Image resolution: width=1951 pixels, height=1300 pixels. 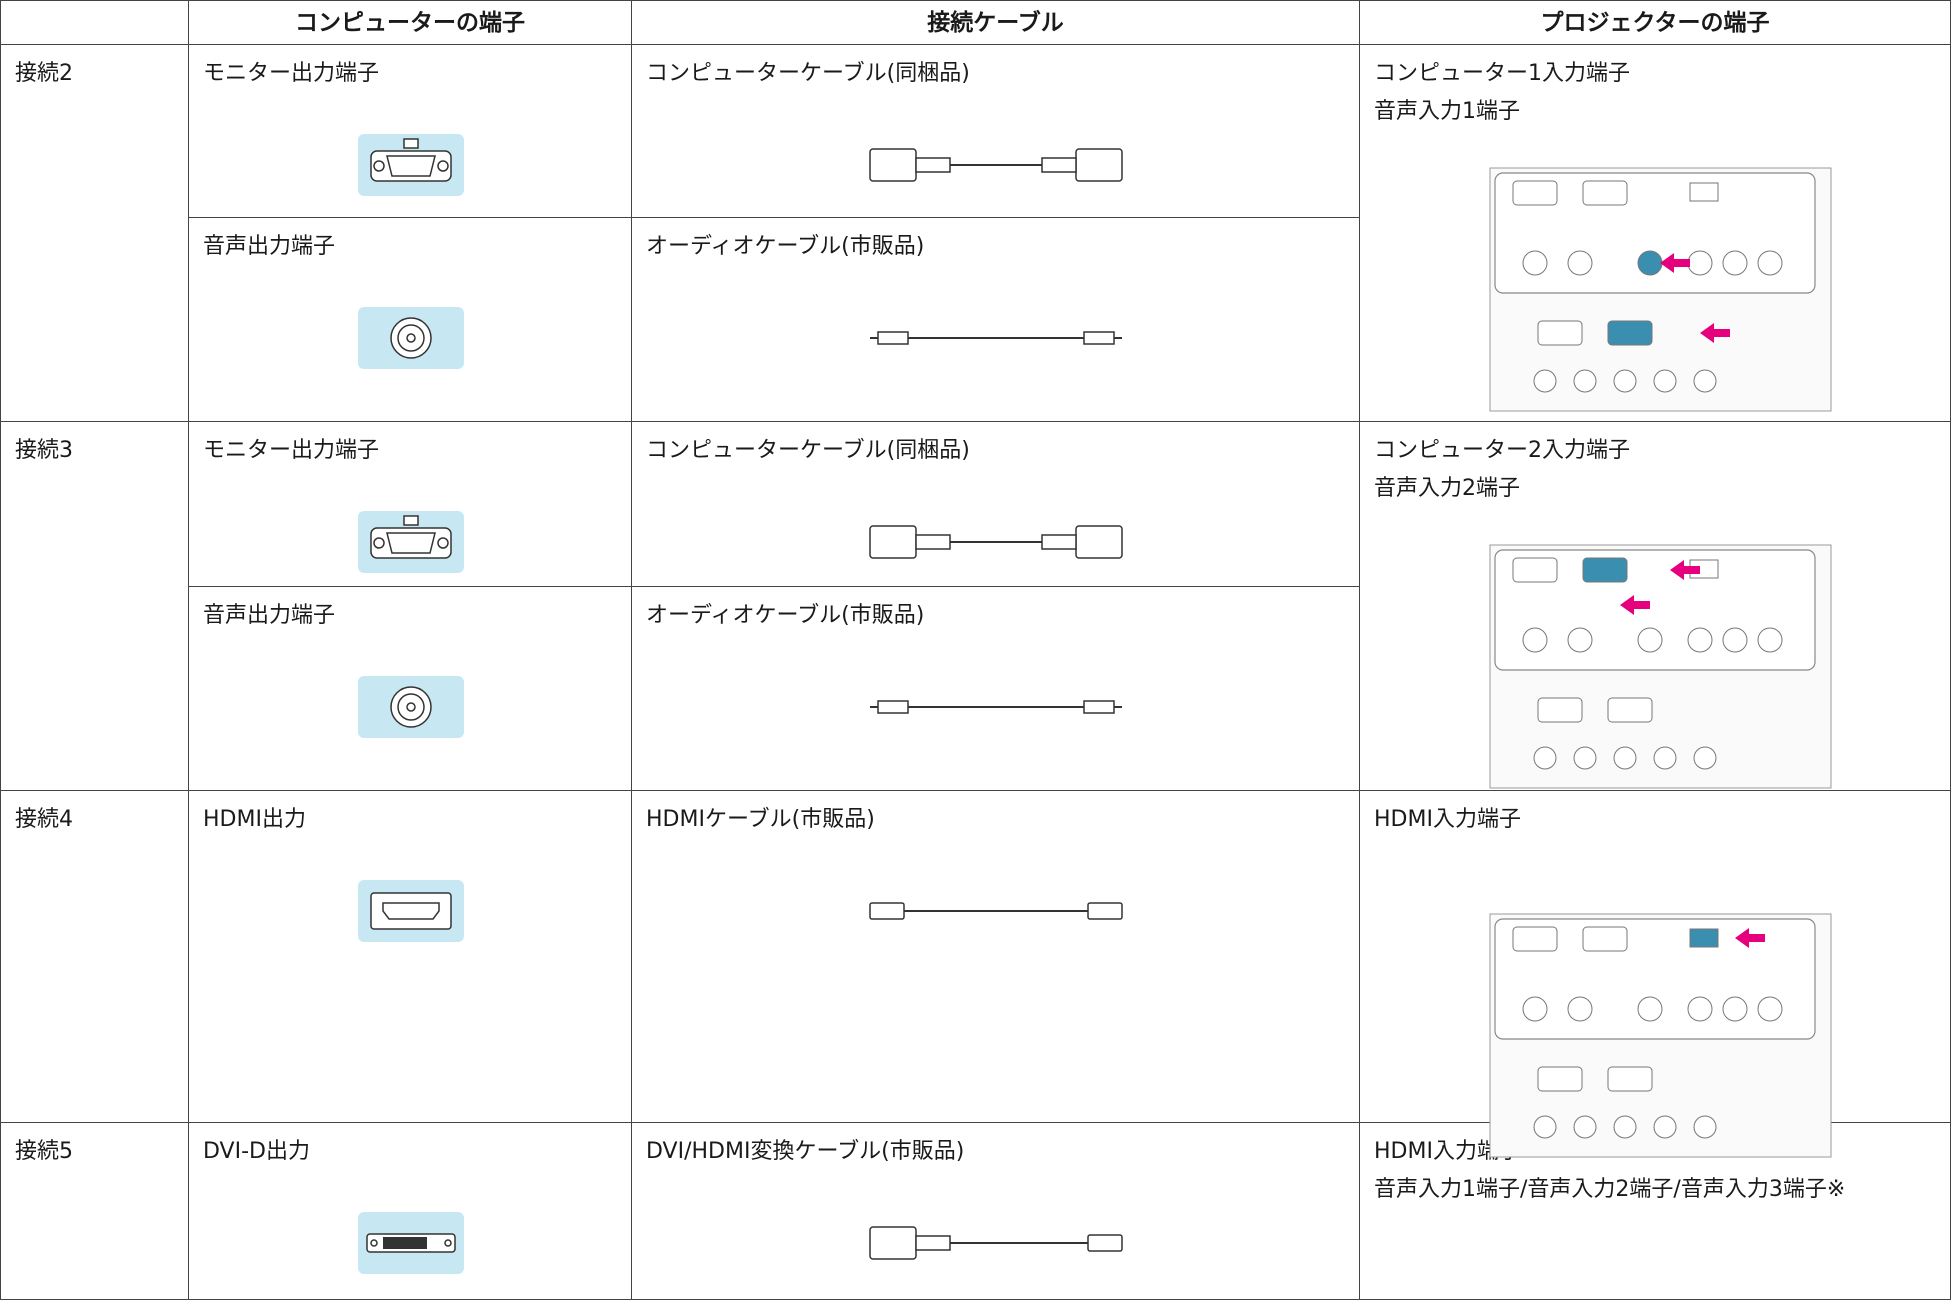 What do you see at coordinates (1447, 819) in the screenshot?
I see `projector-port-text: HDMI入力端子` at bounding box center [1447, 819].